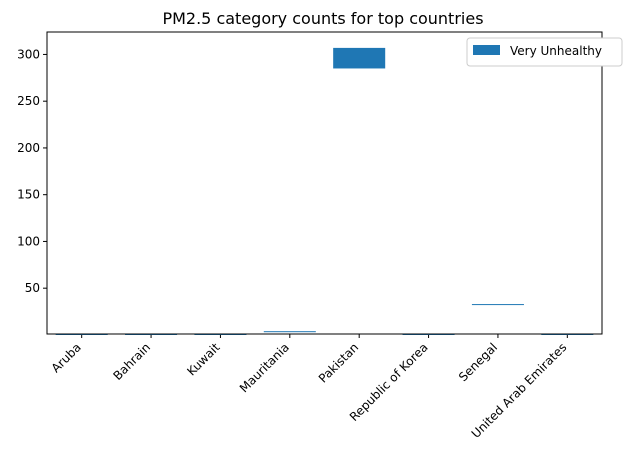 The image size is (633, 470). Describe the element at coordinates (28, 148) in the screenshot. I see `y-tick-label: 200` at that location.